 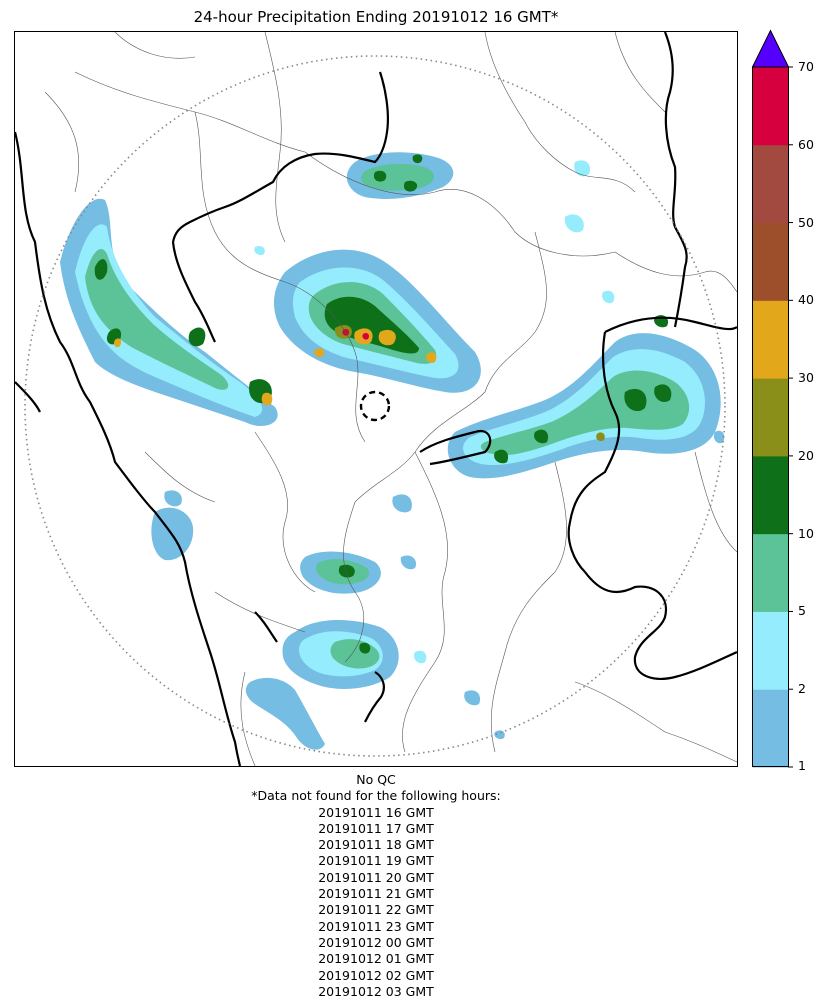 What do you see at coordinates (806, 66) in the screenshot?
I see `colorbar-tick-label: 70` at bounding box center [806, 66].